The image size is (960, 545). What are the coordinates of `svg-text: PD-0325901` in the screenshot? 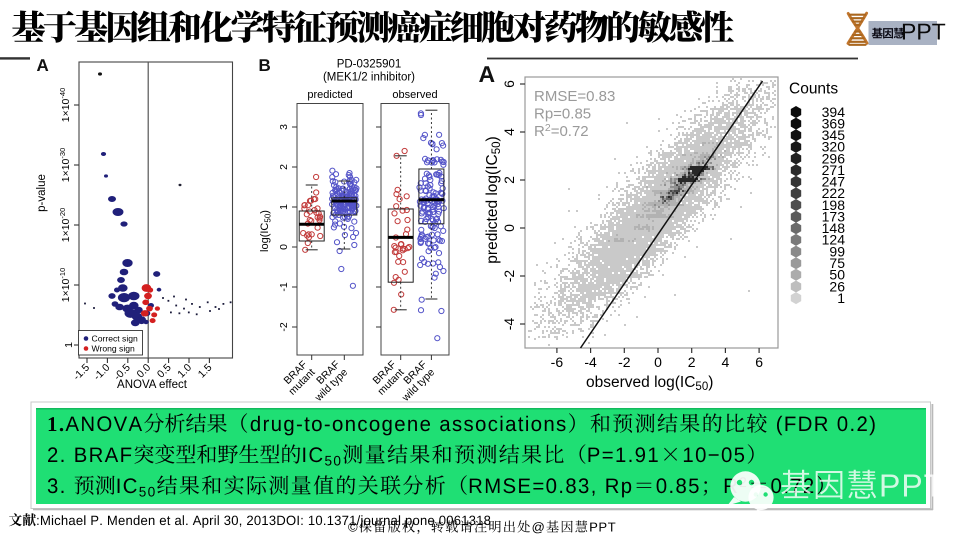 It's located at (369, 65).